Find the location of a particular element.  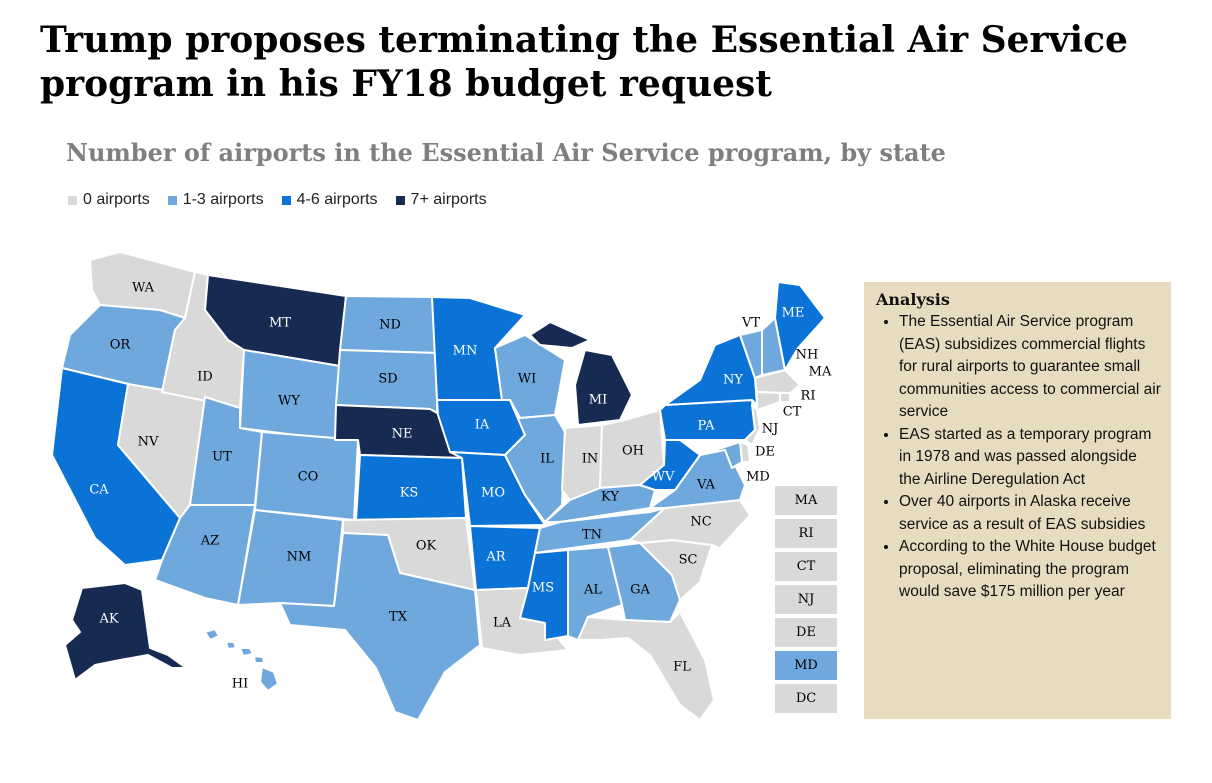

state-label-mn: MN is located at coordinates (465, 351).